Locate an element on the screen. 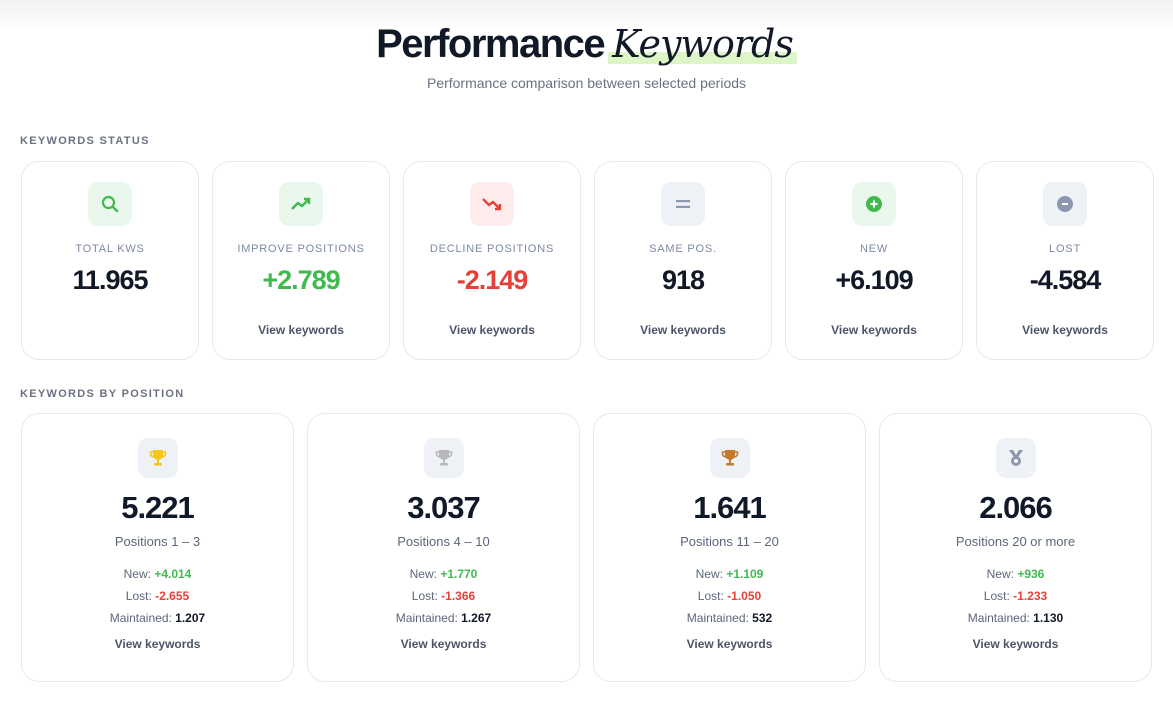 This screenshot has width=1173, height=711. new-stat: New: +4.014 is located at coordinates (157, 574).